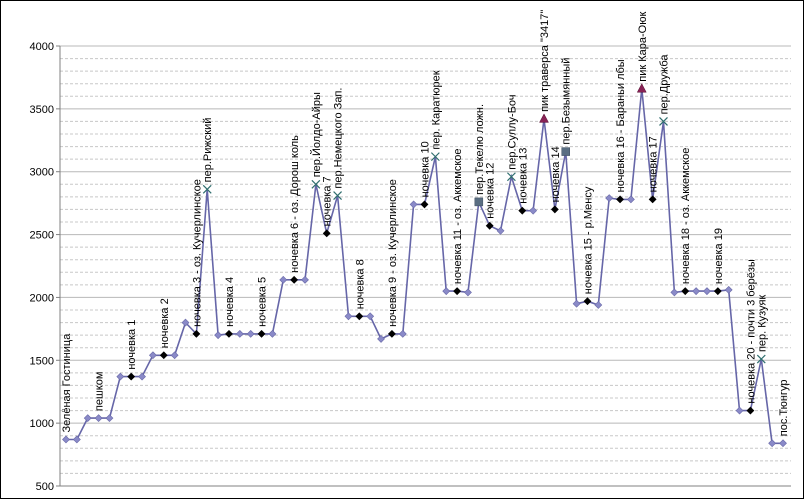 This screenshot has height=499, width=804. What do you see at coordinates (42, 173) in the screenshot?
I see `y-tick-label: 3000` at bounding box center [42, 173].